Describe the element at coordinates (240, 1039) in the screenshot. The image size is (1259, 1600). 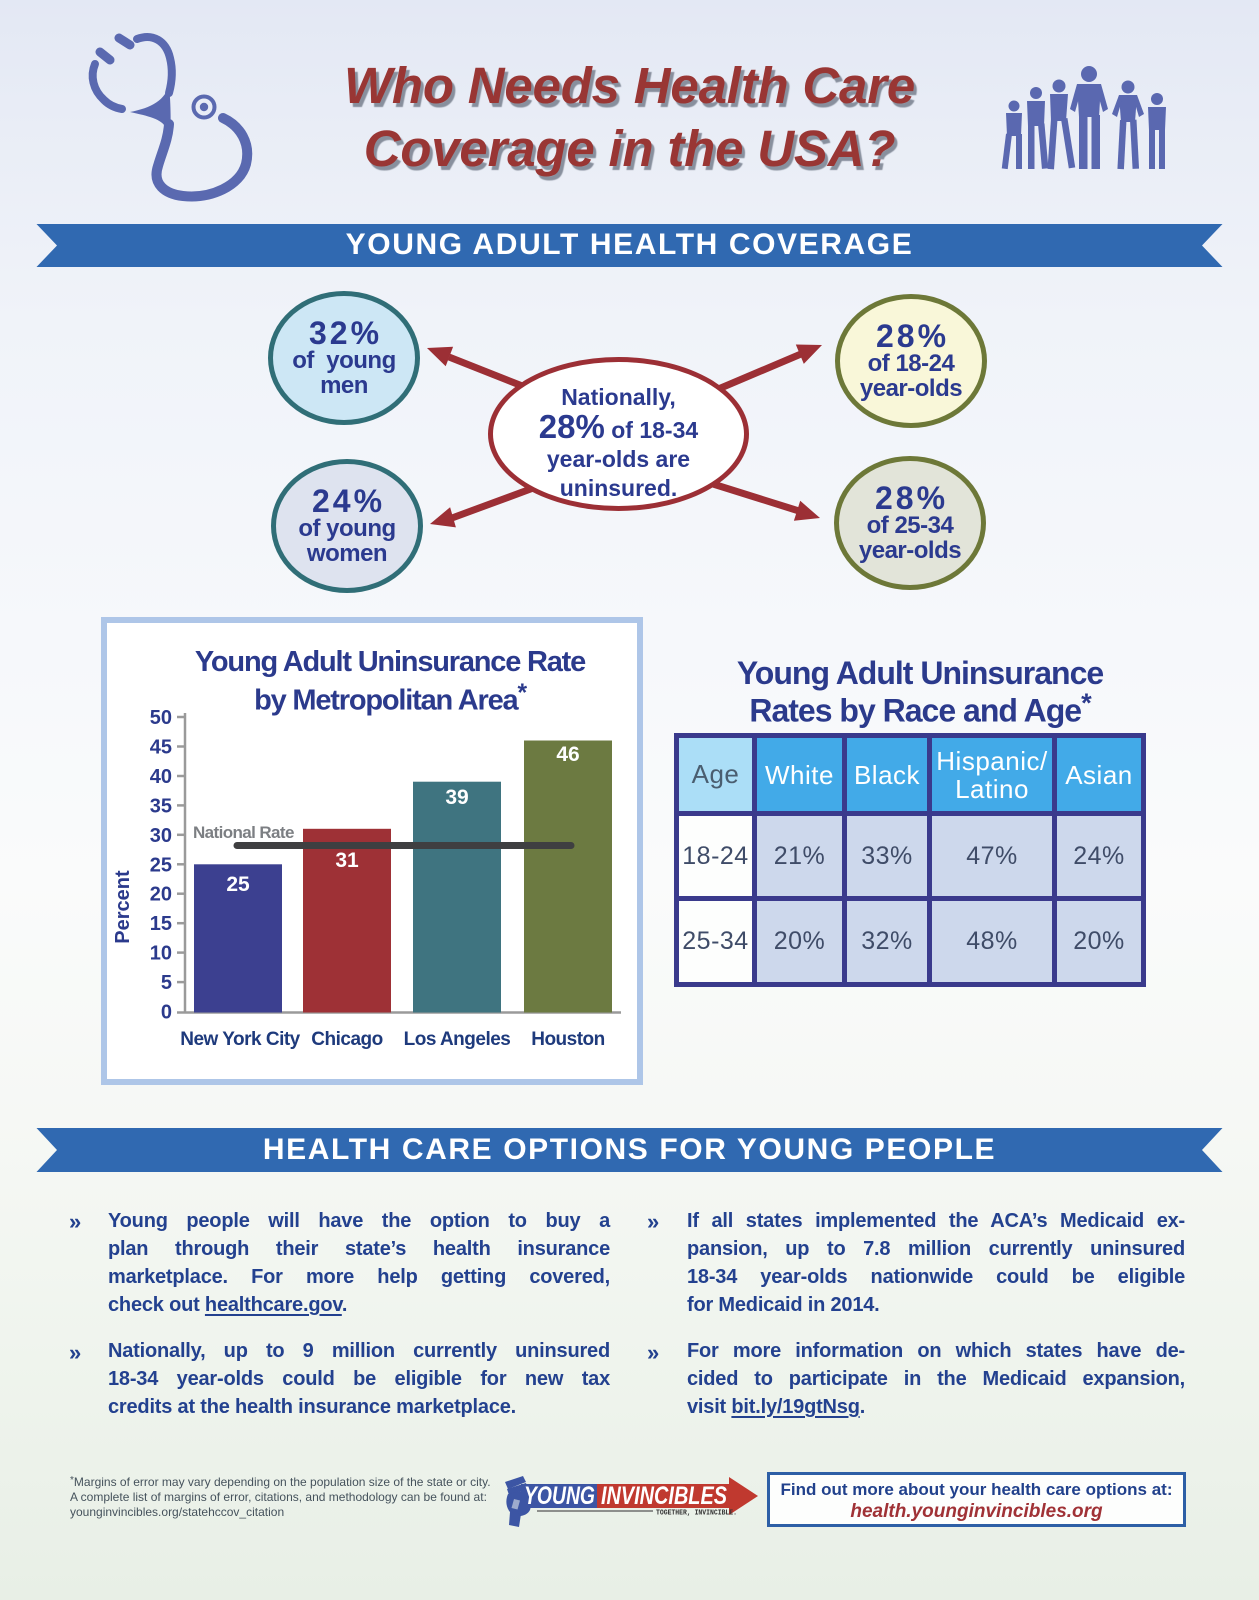
I see `svg-text: New York City` at that location.